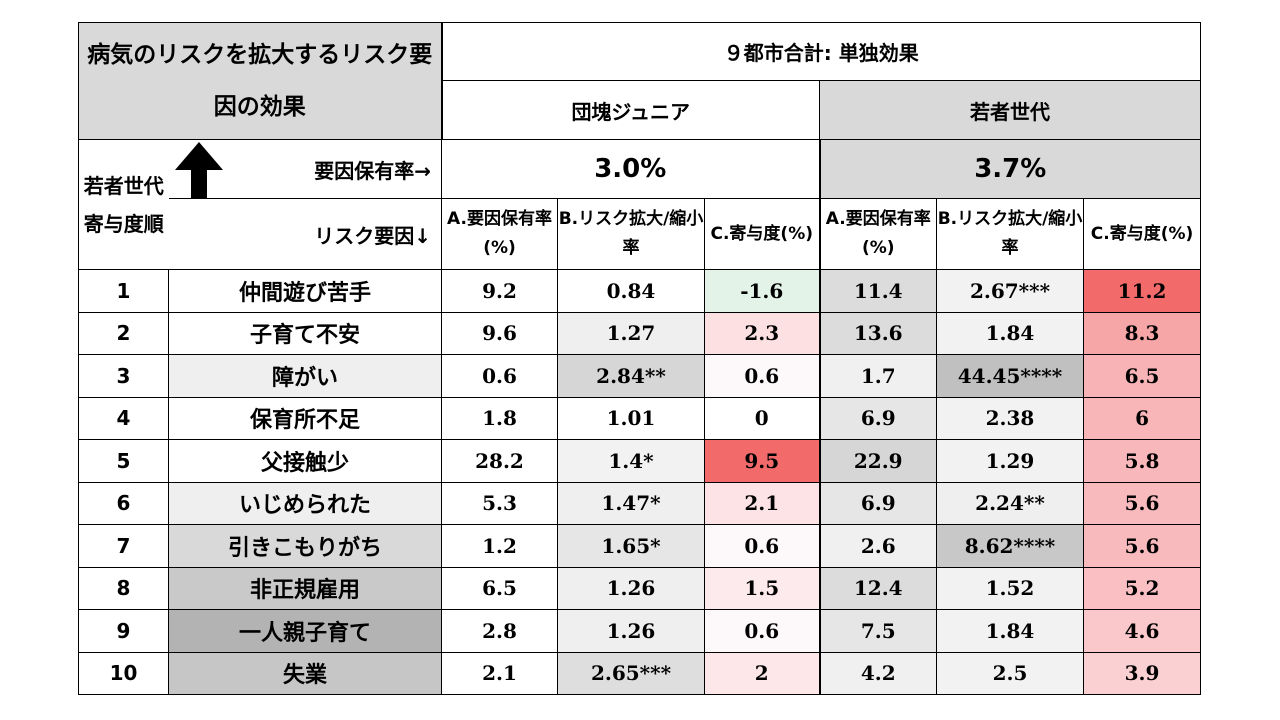  Describe the element at coordinates (123, 546) in the screenshot. I see `rank-cell: 7` at that location.